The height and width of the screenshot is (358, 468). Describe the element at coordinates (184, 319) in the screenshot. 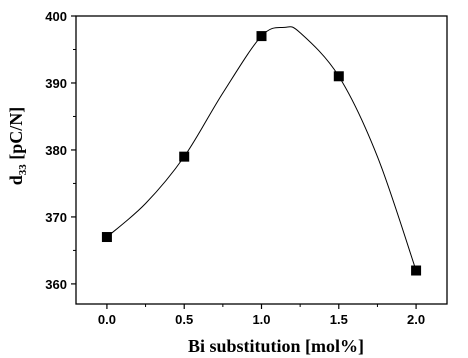

I see `x-tick-label: 0.5` at that location.